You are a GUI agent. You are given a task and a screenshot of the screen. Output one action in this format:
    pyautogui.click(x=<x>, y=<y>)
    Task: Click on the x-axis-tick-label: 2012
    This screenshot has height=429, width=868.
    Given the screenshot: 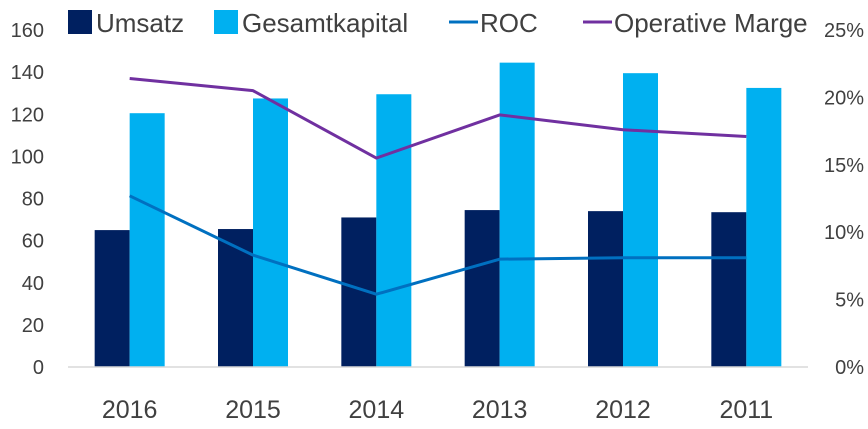 What is the action you would take?
    pyautogui.click(x=623, y=410)
    